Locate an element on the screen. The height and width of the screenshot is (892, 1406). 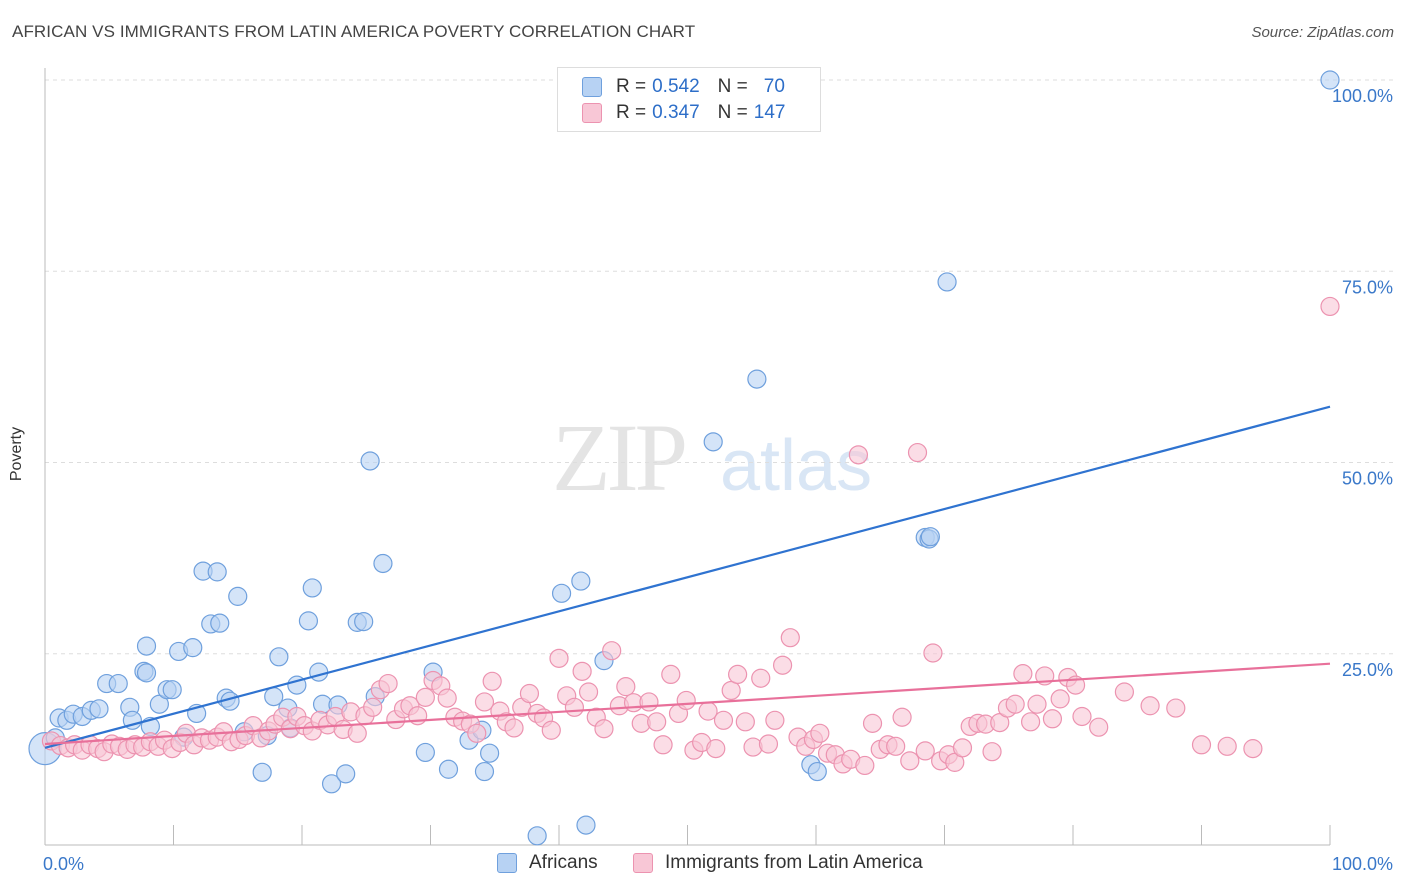
bottom-legend-swatch-blue is located at coordinates (507, 863).